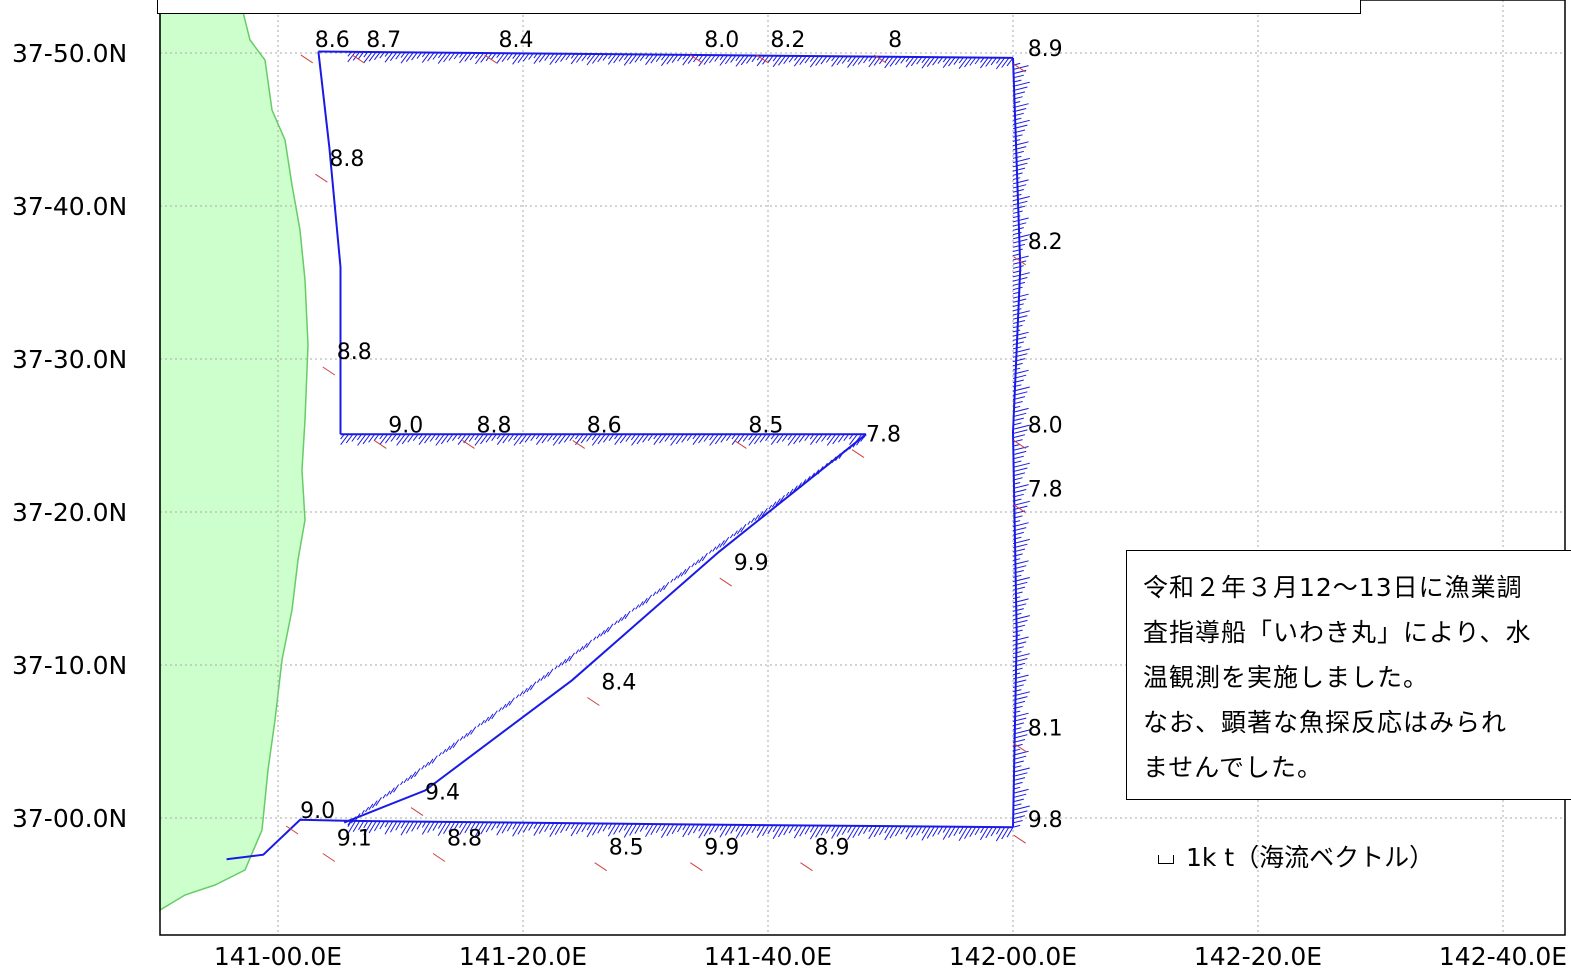 The image size is (1571, 977). Describe the element at coordinates (721, 40) in the screenshot. I see `temperature-label: 8.0` at that location.